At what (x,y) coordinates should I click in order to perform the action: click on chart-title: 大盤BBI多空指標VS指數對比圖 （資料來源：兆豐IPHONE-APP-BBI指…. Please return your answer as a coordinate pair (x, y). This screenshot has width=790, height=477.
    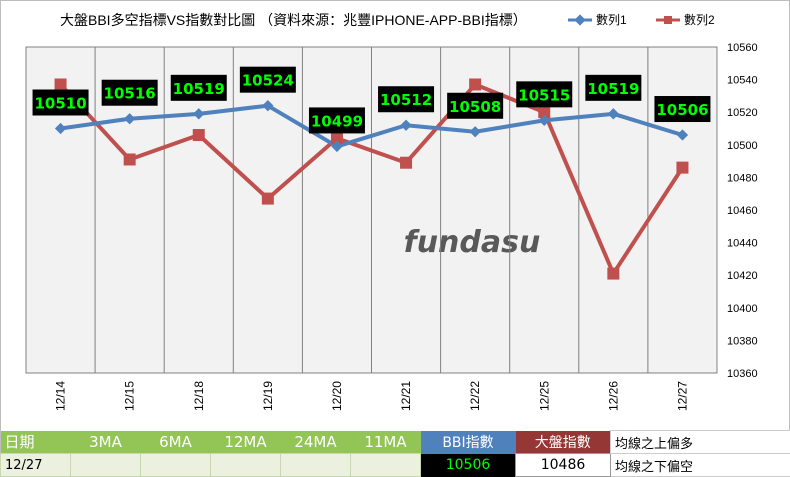
    Looking at the image, I should click on (293, 20).